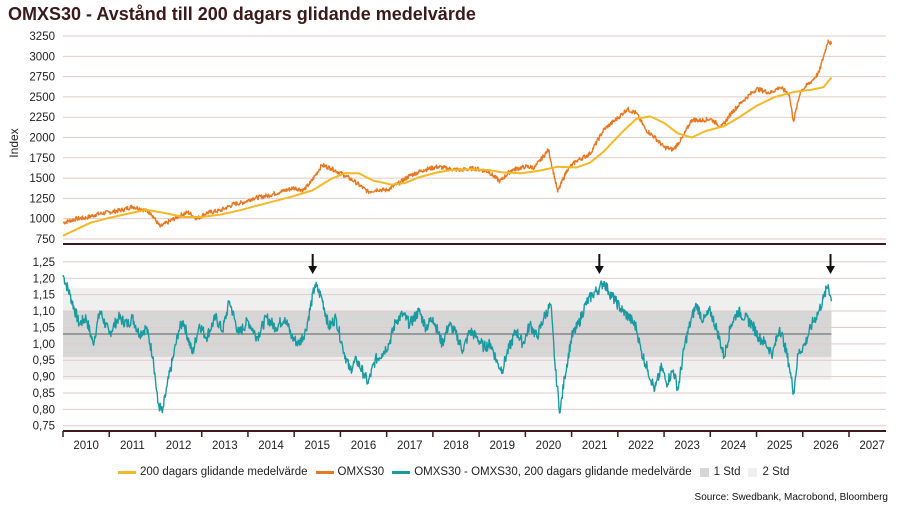 The width and height of the screenshot is (900, 515). Describe the element at coordinates (132, 446) in the screenshot. I see `x-tick-label: 2011` at that location.